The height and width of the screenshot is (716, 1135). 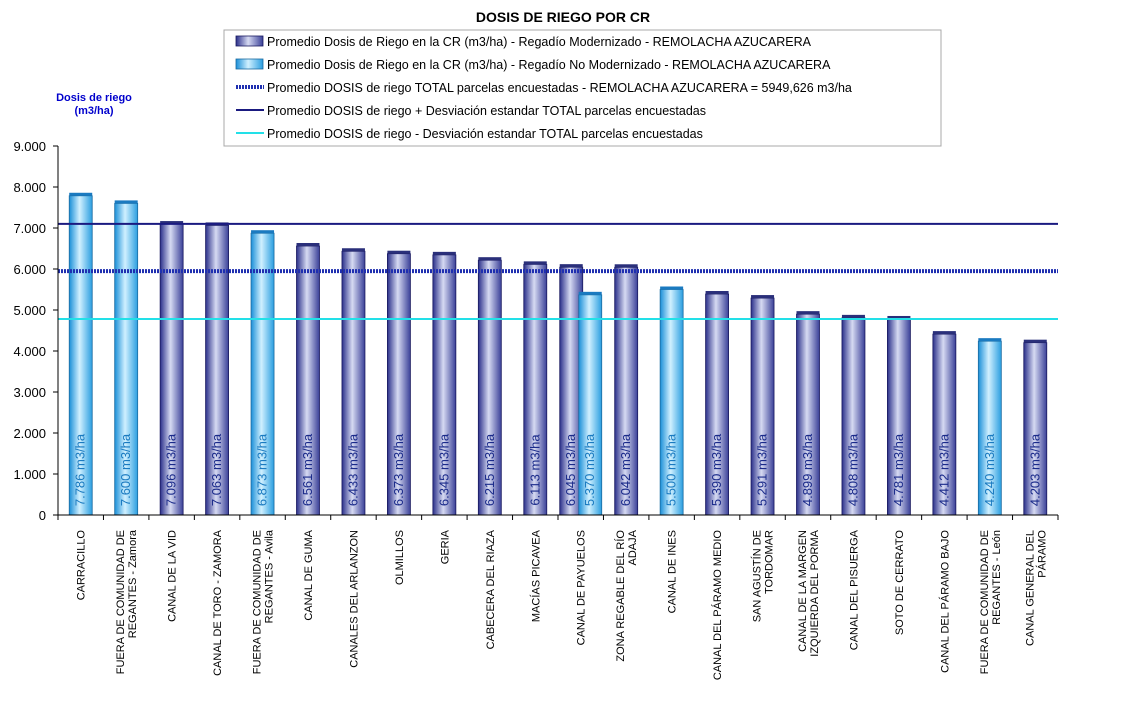 What do you see at coordinates (671, 469) in the screenshot?
I see `data-label: 5.500 m3/ha` at bounding box center [671, 469].